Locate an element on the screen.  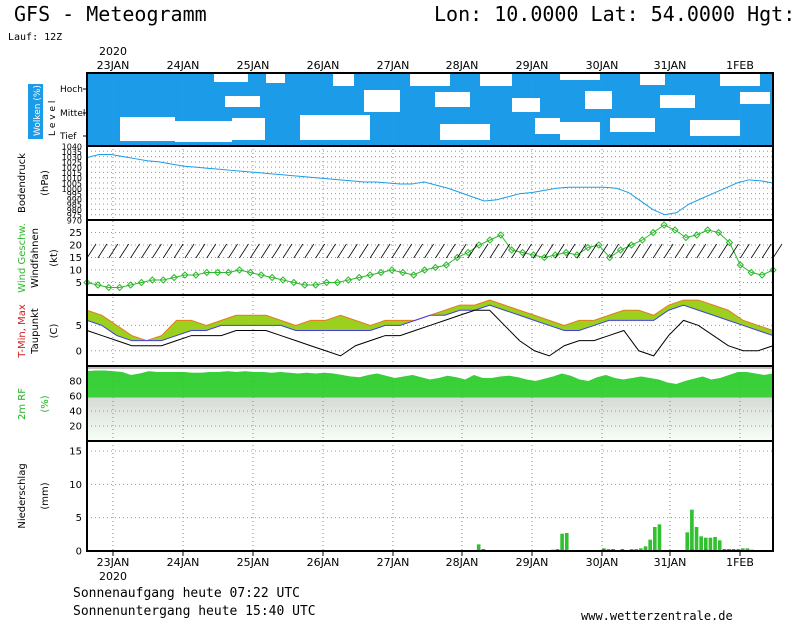
y-tick-label: 15 is located at coordinates (75, 452).